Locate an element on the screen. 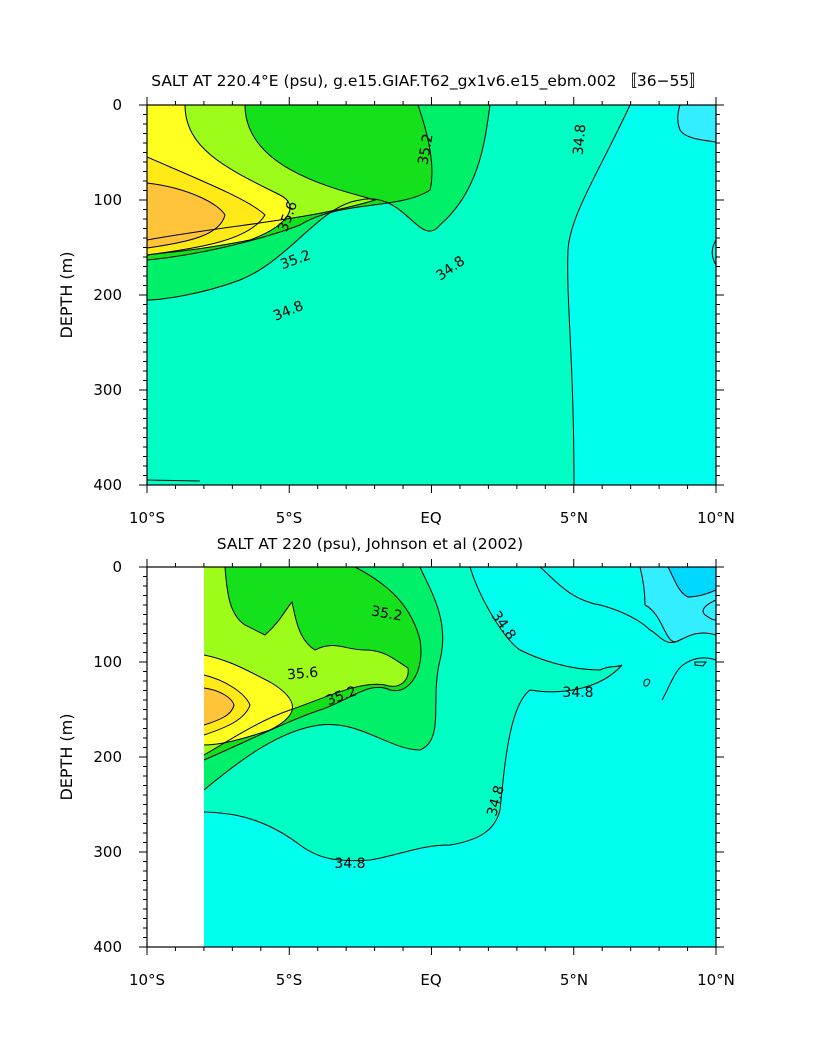 This screenshot has width=818, height=1055. top-fill-cyan-patch is located at coordinates (696, 123).